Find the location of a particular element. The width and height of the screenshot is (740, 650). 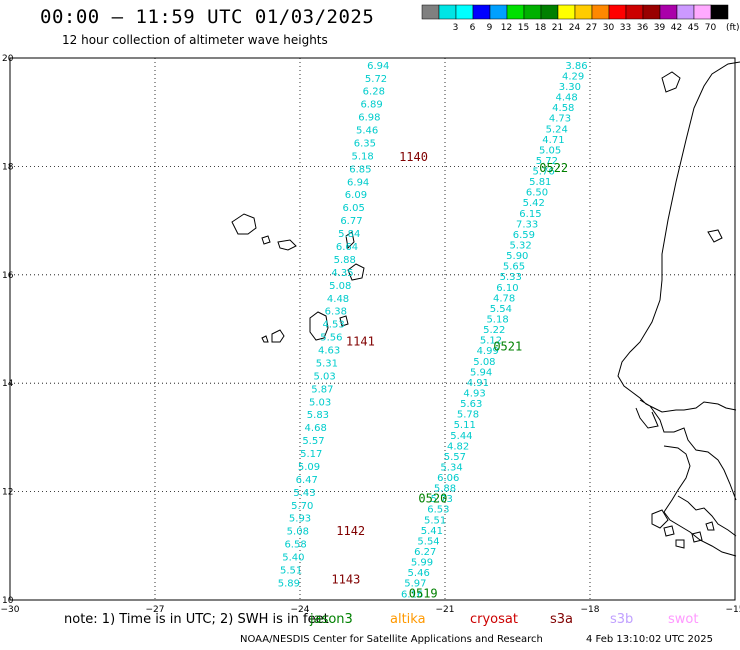

wave-height-value: 5.54 is located at coordinates (501, 309).